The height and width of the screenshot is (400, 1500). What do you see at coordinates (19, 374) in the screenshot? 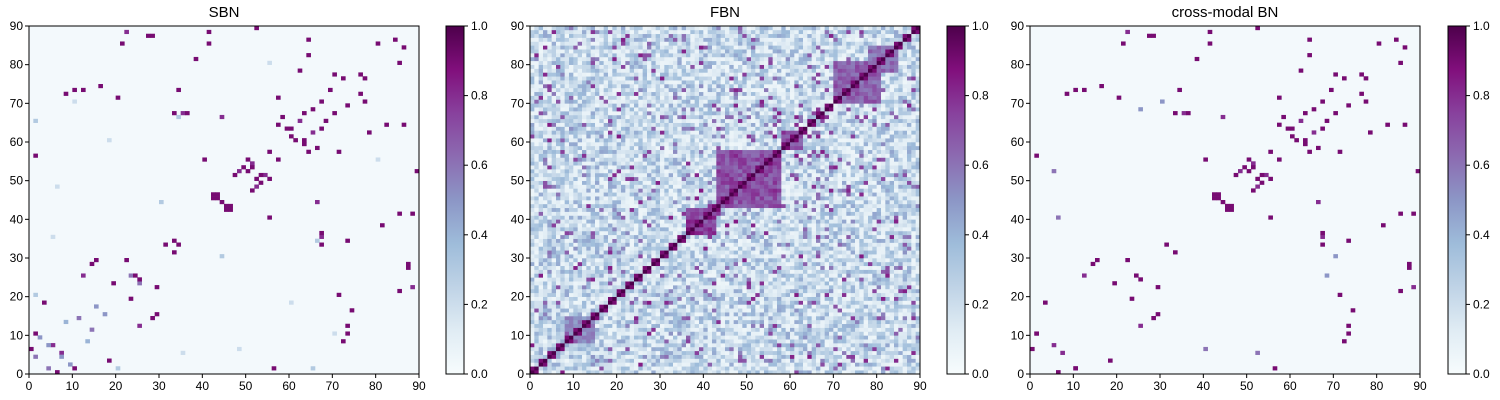
I see `y-tick-label: 0` at bounding box center [19, 374].